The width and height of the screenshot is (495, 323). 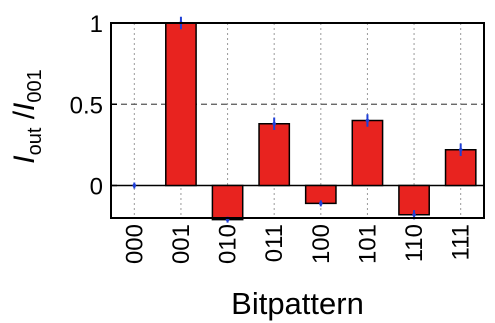 I want to click on x-tick-label: 011, so click(x=274, y=243).